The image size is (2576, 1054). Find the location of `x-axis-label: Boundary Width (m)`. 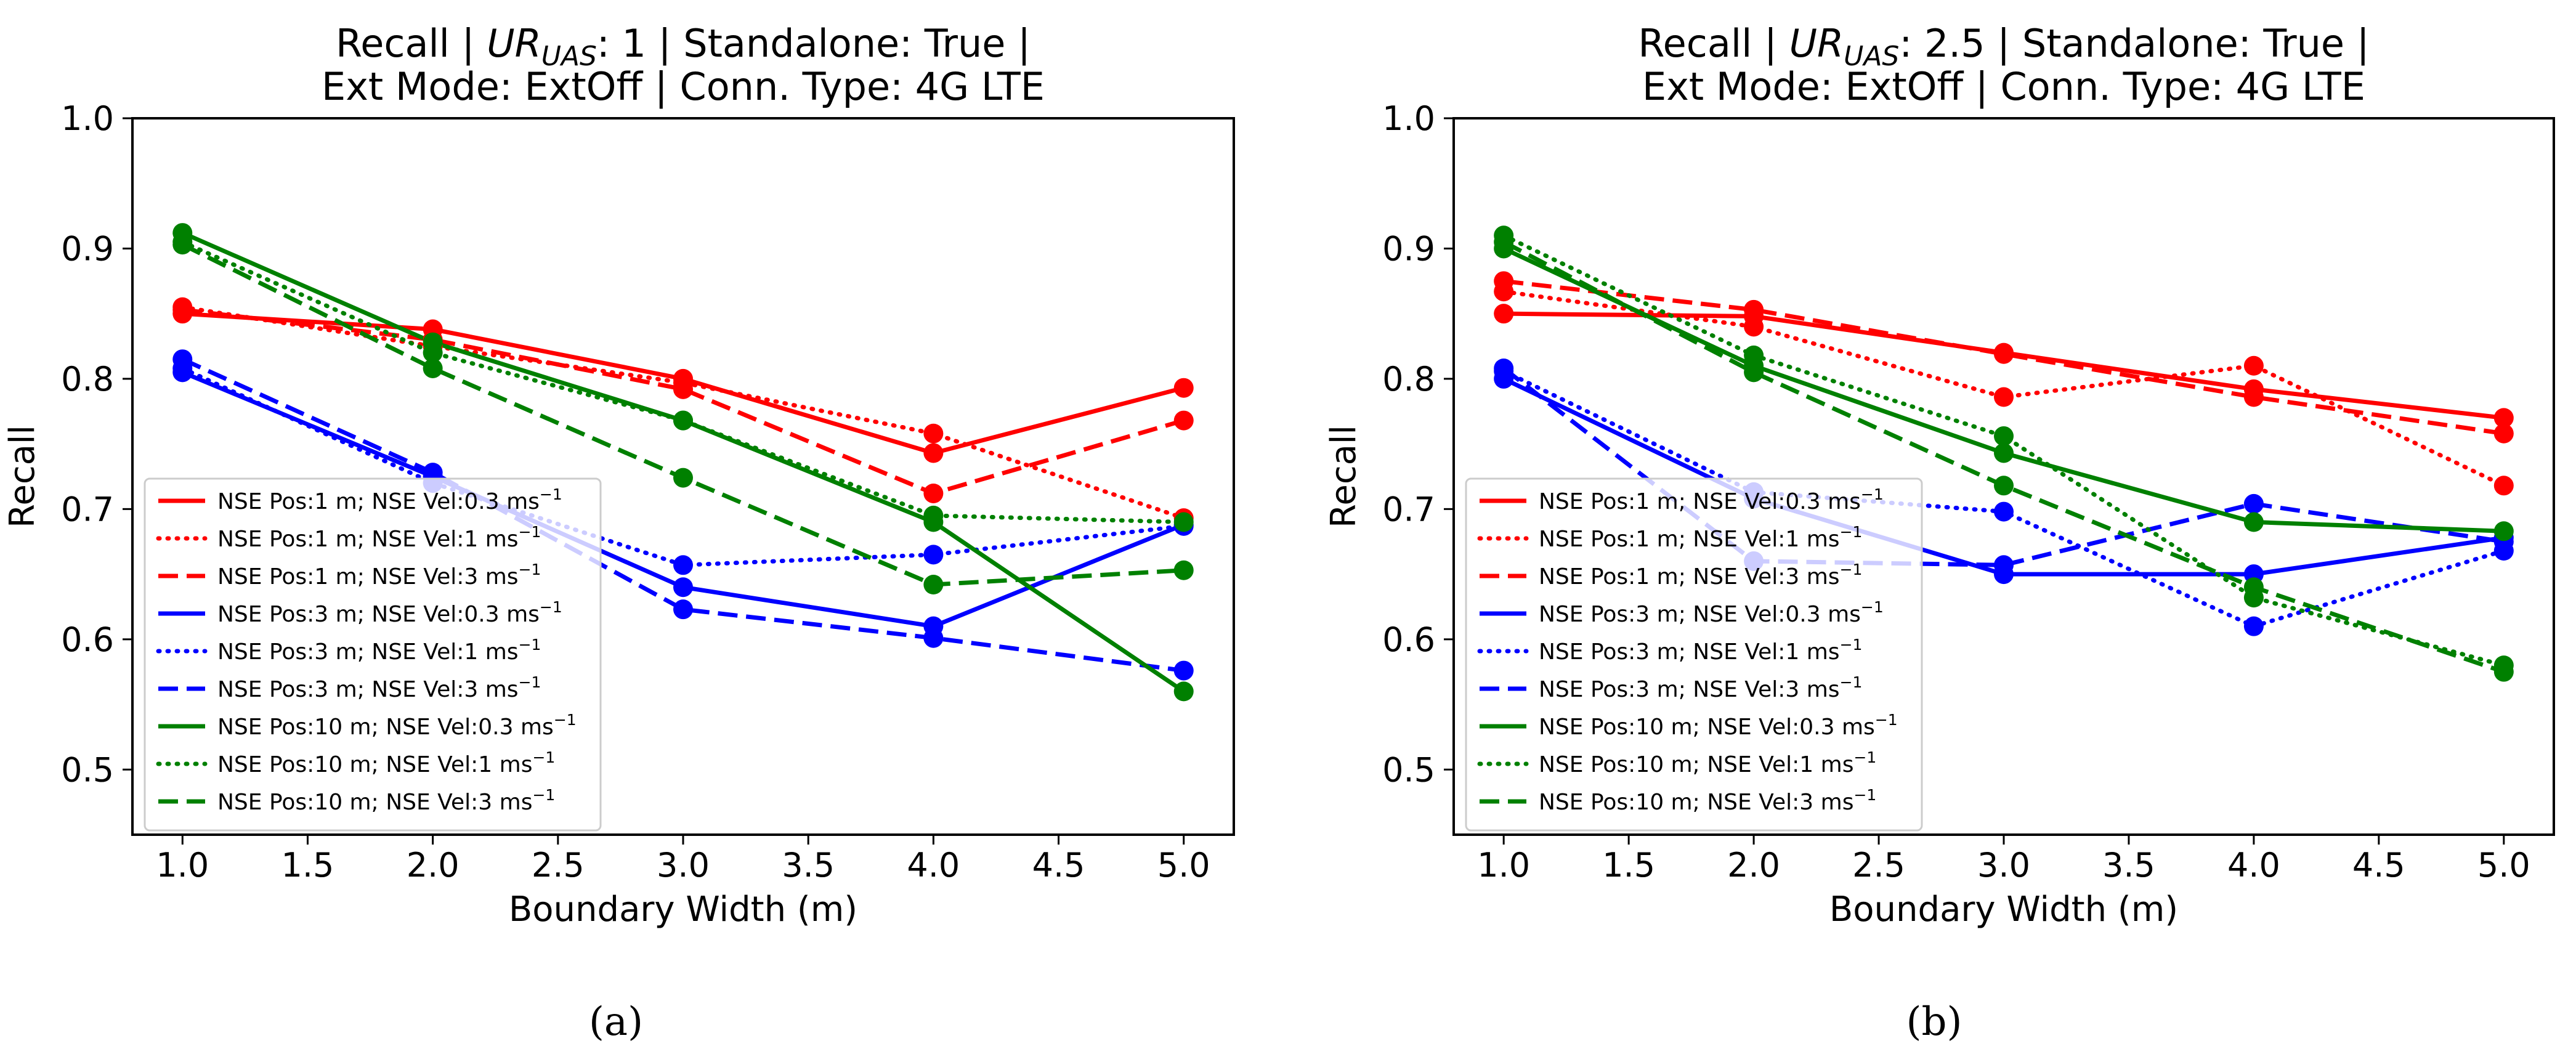

x-axis-label: Boundary Width (m) is located at coordinates (683, 910).